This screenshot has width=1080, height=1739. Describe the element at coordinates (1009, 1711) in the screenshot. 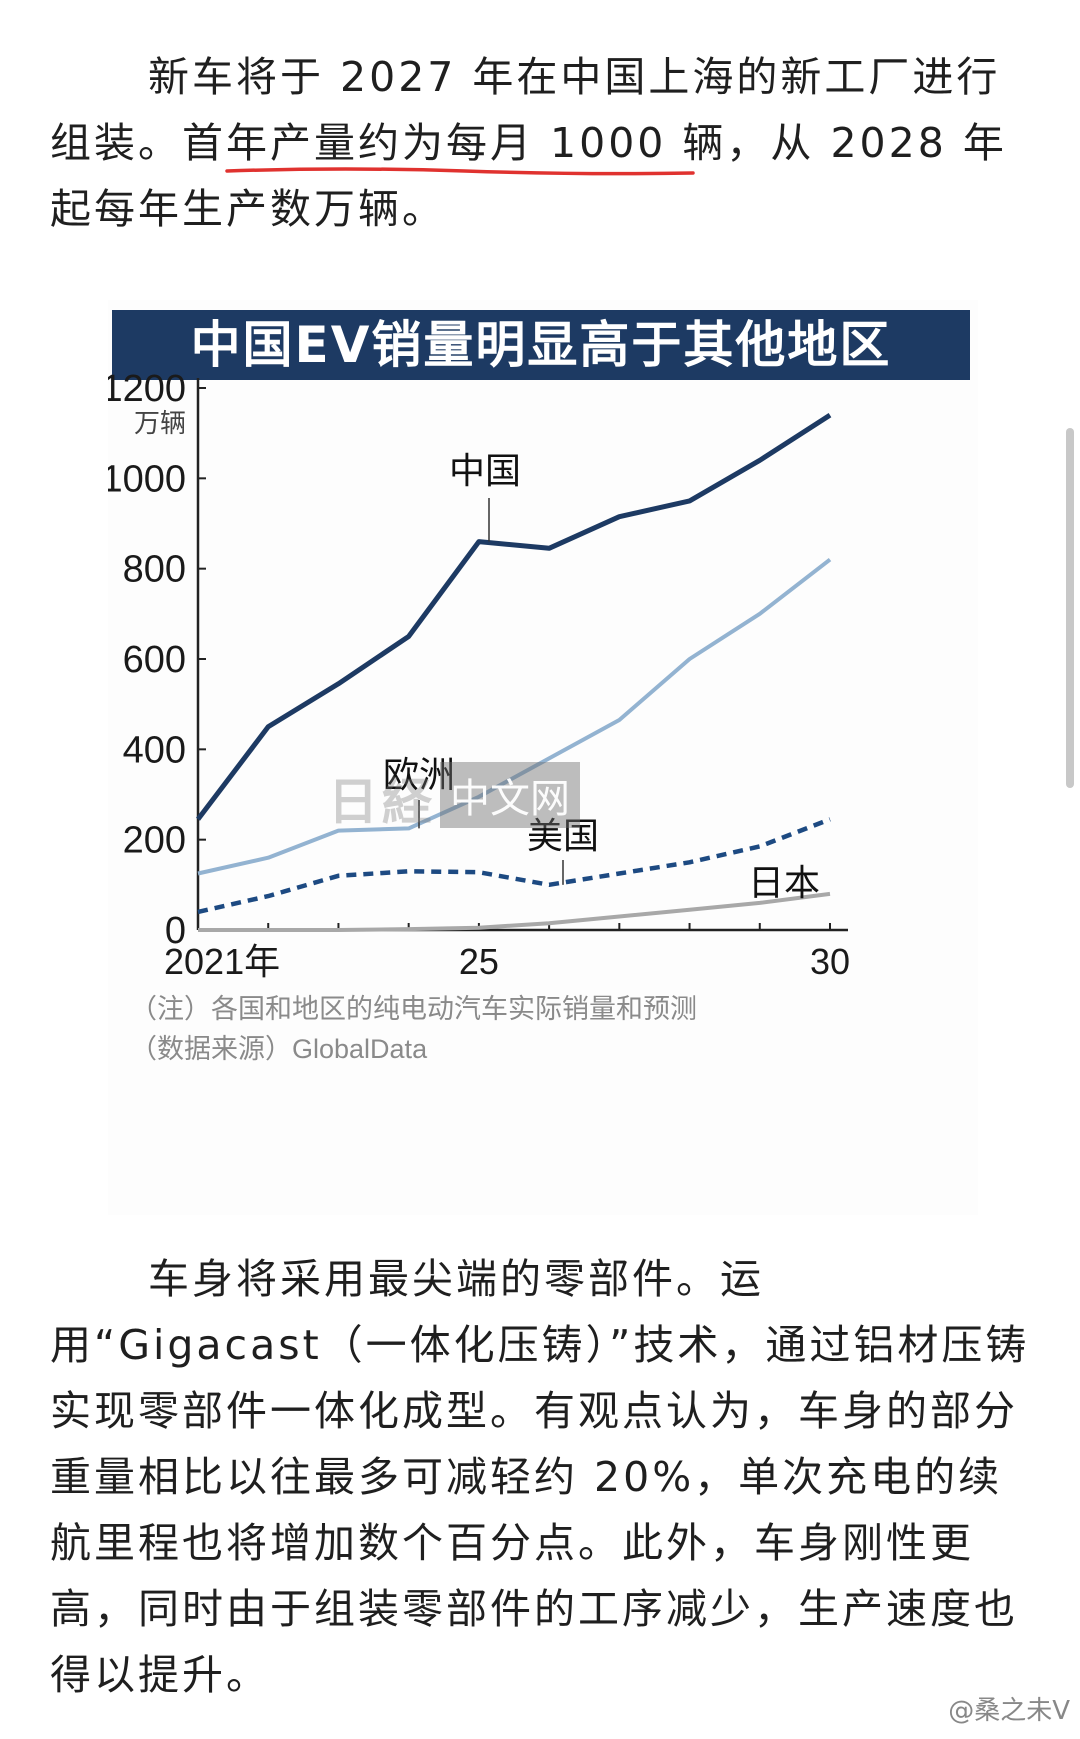

I see `weibo-watermark: @桑之未V` at that location.